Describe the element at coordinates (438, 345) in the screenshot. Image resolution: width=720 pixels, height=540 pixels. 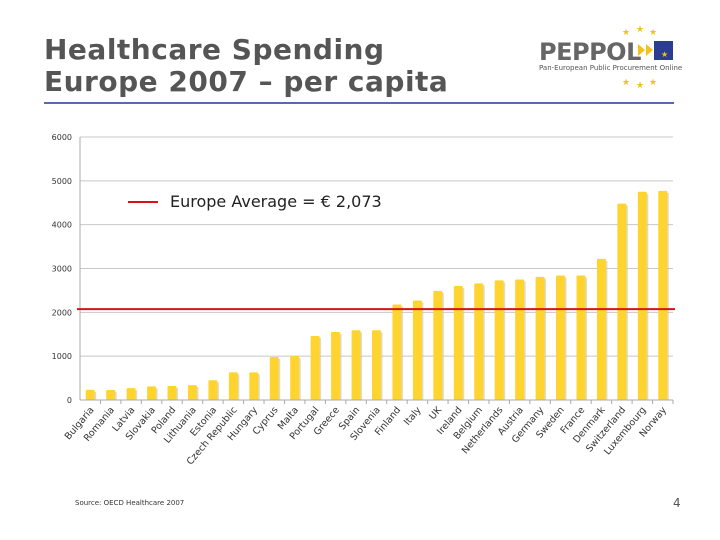
I see `bar-uk` at that location.